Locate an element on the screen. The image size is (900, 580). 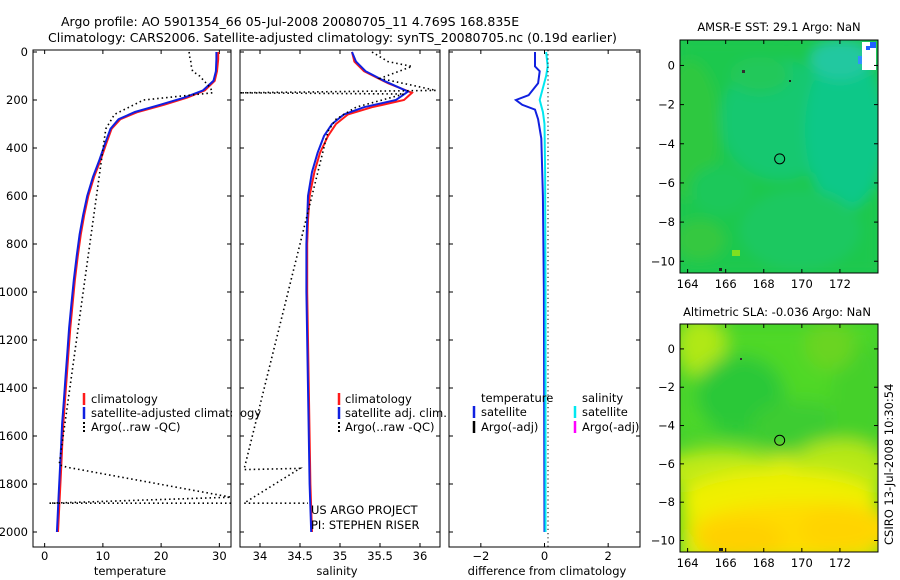
temperature-difference-line is located at coordinates (529, 292).